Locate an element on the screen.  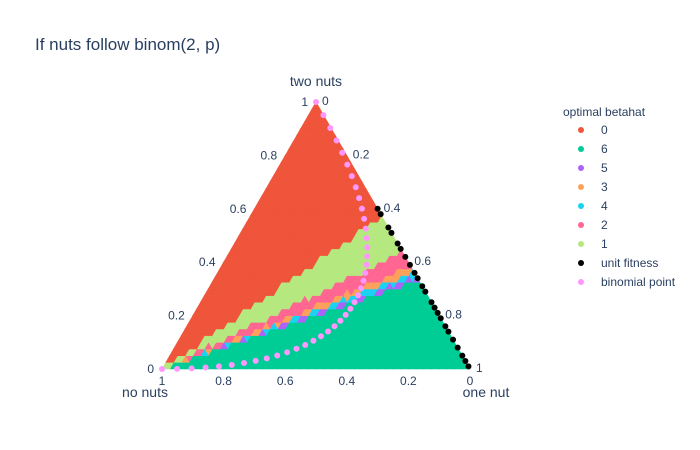
legend-item: 5 is located at coordinates (593, 168).